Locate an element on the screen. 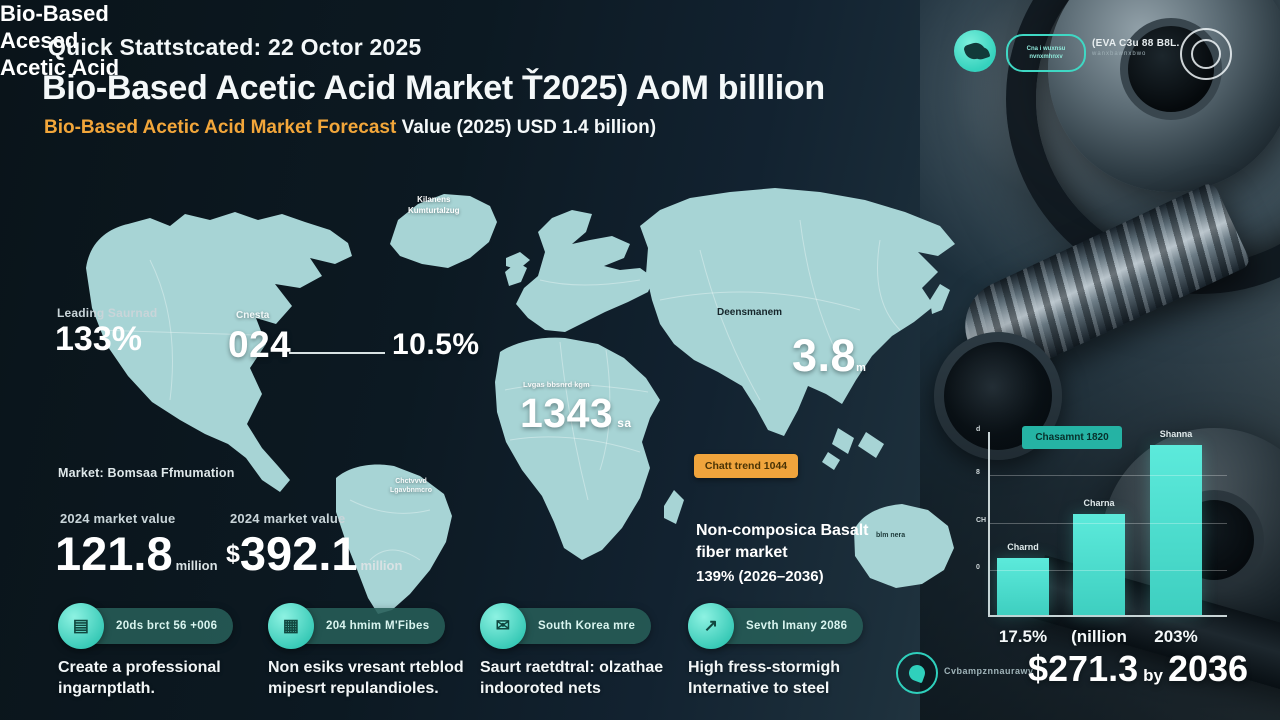 The image size is (1280, 720). stat2-currency: $ is located at coordinates (233, 554).